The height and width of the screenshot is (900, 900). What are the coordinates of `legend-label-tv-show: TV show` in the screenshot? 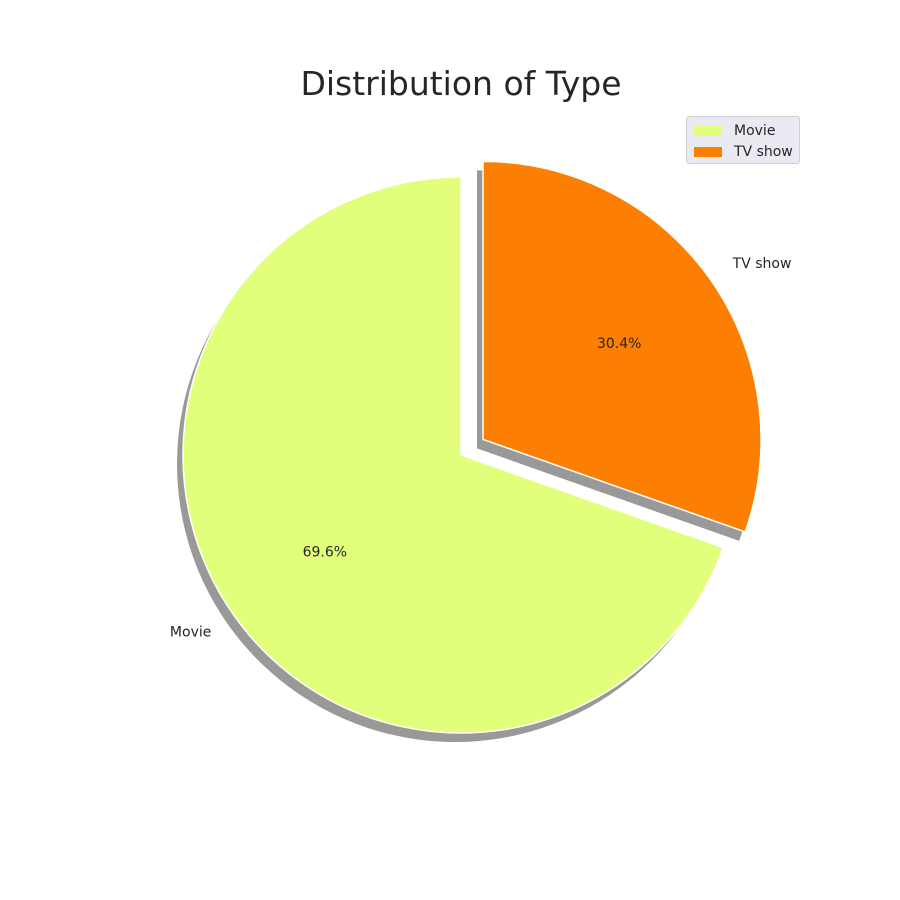 It's located at (763, 152).